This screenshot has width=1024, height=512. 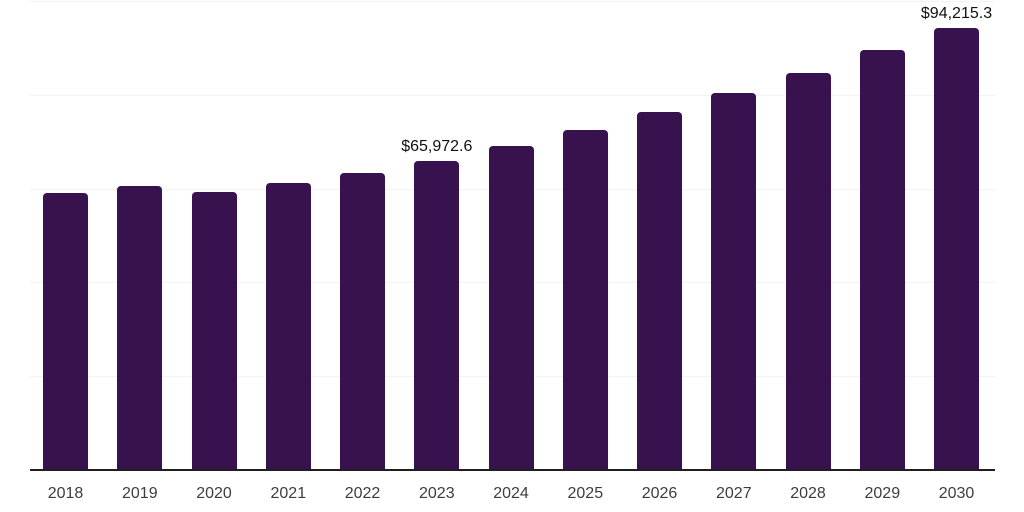 I want to click on x-tick-label-2023: 2023, so click(x=437, y=493).